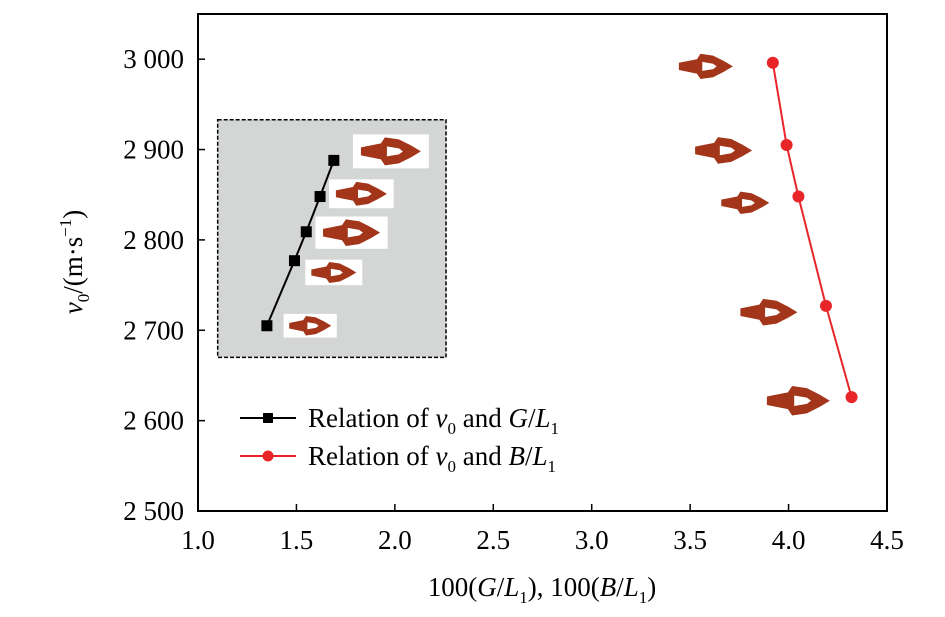 This screenshot has height=617, width=945. I want to click on x-tick-label-3: 2.0, so click(395, 540).